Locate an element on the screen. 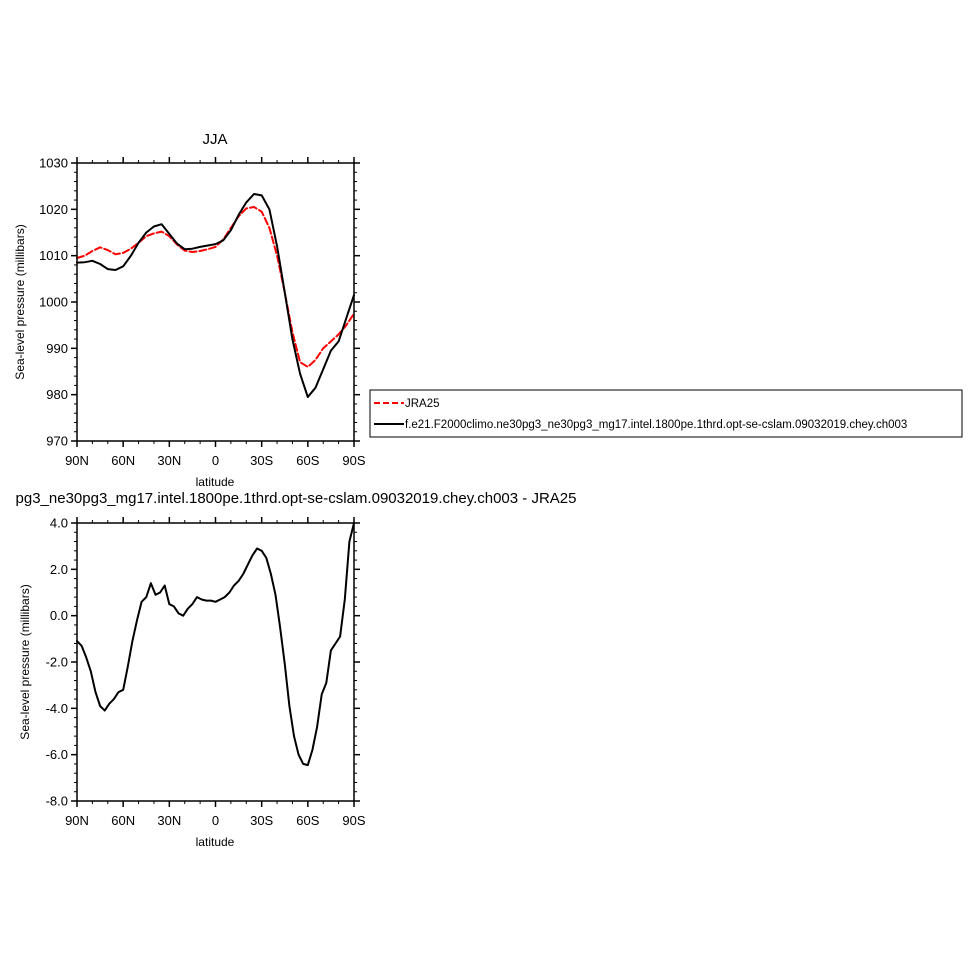  y-tick-label: 1010 is located at coordinates (53, 255).